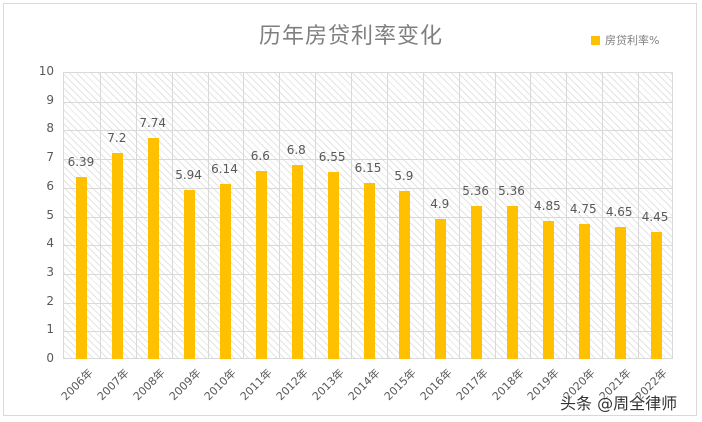  What do you see at coordinates (296, 149) in the screenshot?
I see `data-label: 6.8` at bounding box center [296, 149].